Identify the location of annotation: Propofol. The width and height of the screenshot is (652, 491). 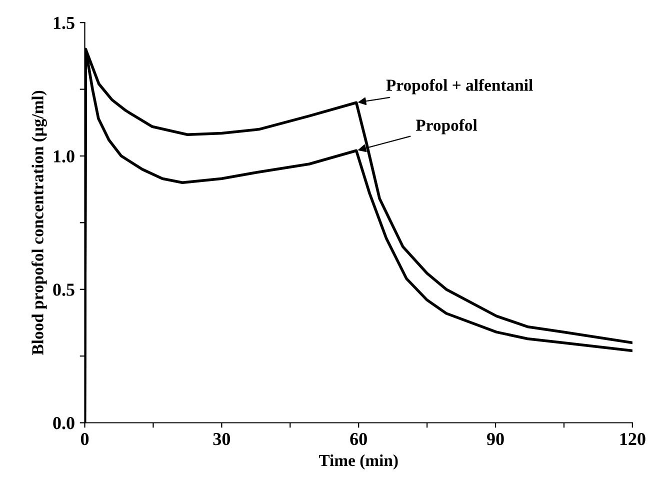
(447, 126).